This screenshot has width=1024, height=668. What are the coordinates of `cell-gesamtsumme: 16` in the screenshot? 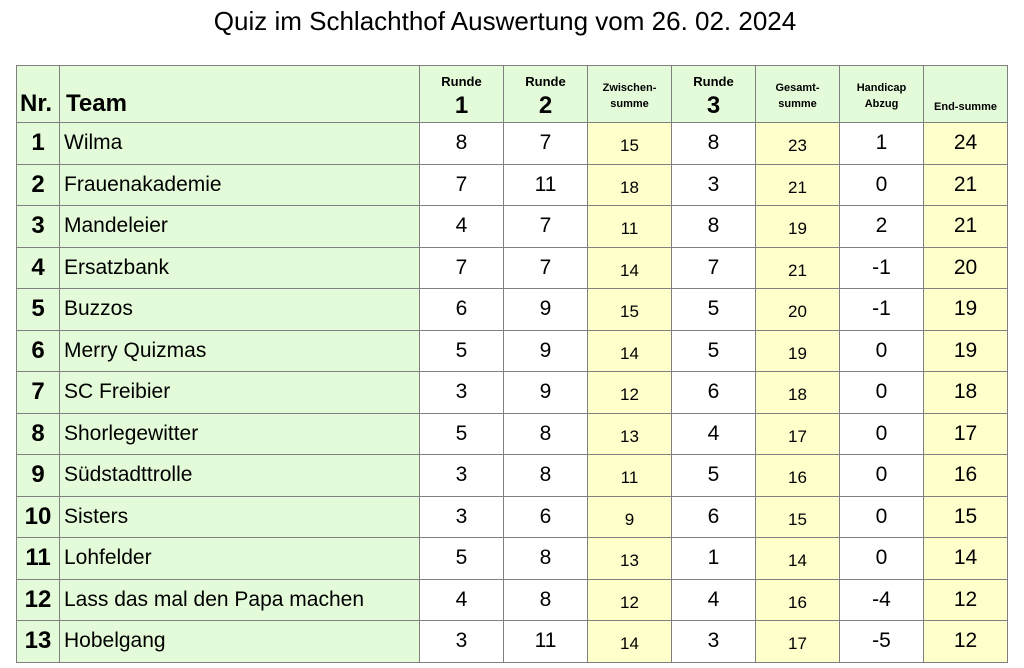 It's located at (797, 475).